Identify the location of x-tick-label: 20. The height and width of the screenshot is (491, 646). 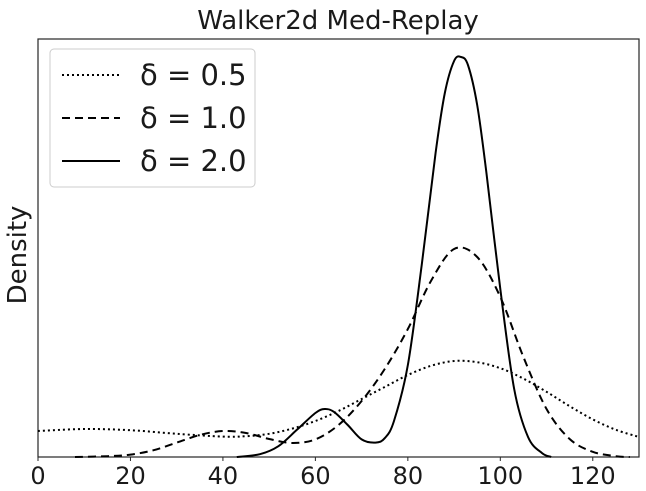
(130, 476).